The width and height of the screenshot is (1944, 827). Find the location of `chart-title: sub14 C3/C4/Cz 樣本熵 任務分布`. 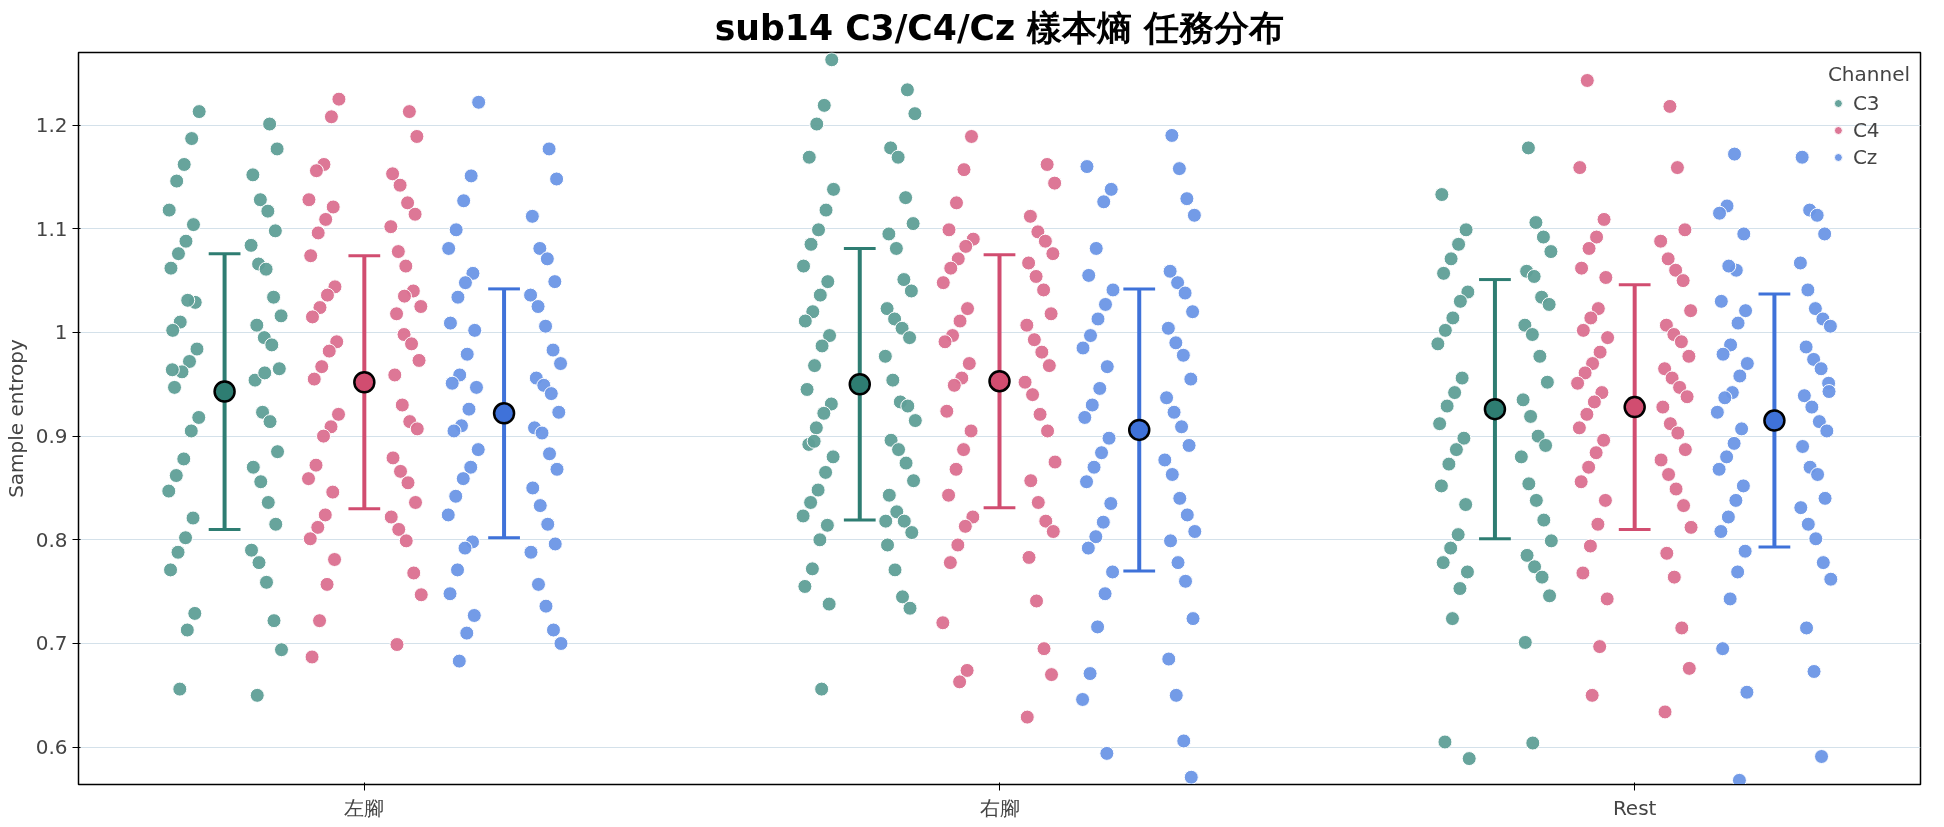

chart-title: sub14 C3/C4/Cz 樣本熵 任務分布 is located at coordinates (999, 27).